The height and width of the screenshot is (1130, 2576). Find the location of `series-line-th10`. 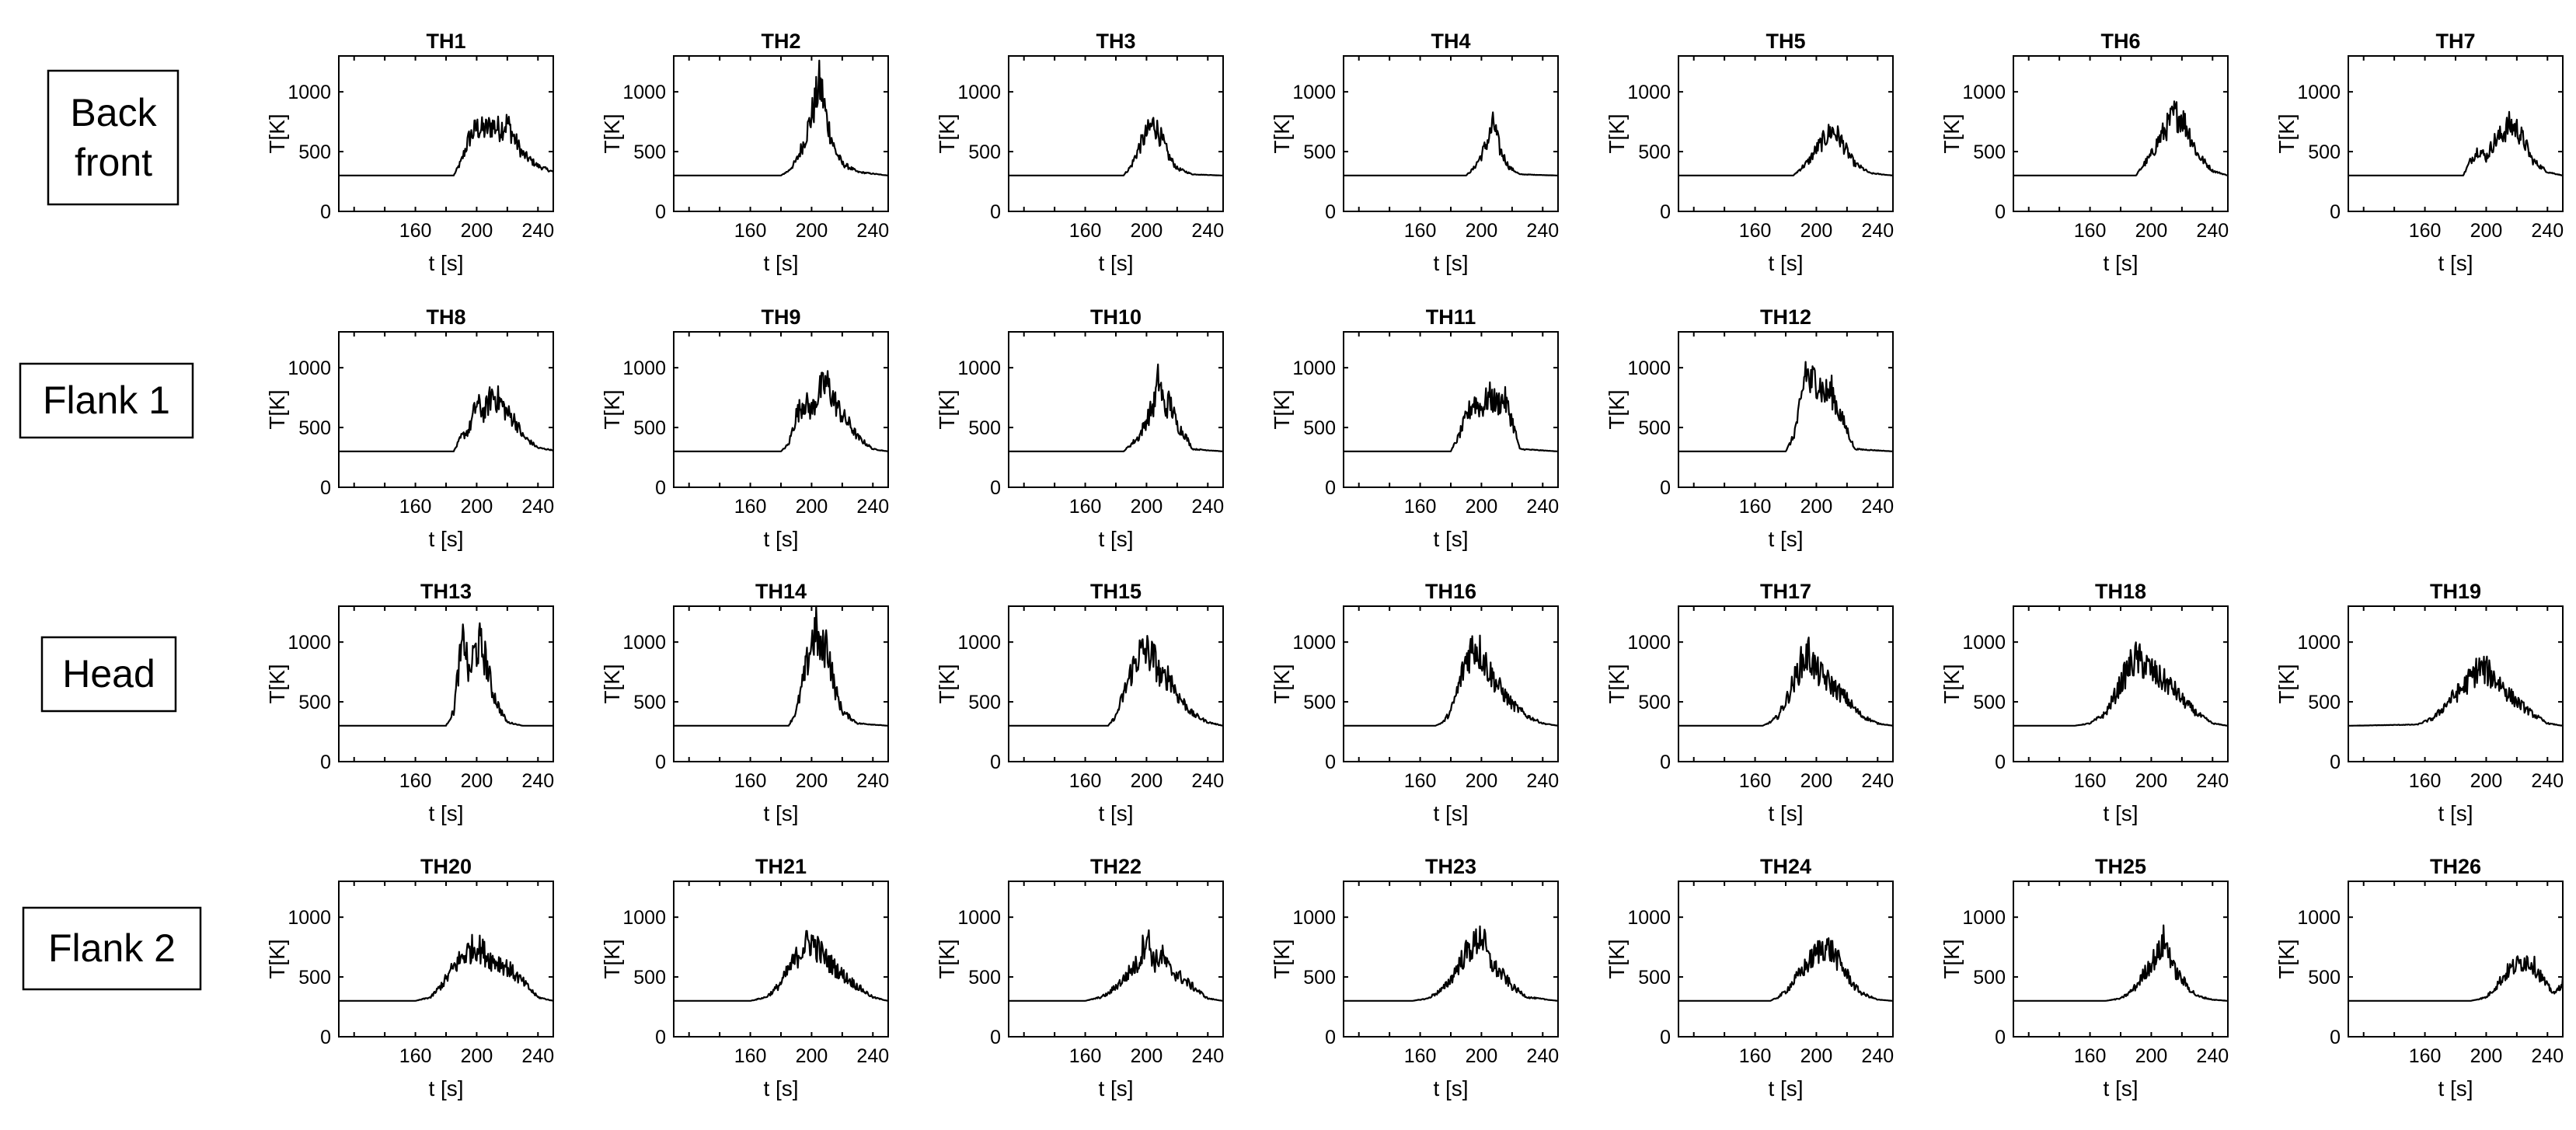

series-line-th10 is located at coordinates (1116, 407).